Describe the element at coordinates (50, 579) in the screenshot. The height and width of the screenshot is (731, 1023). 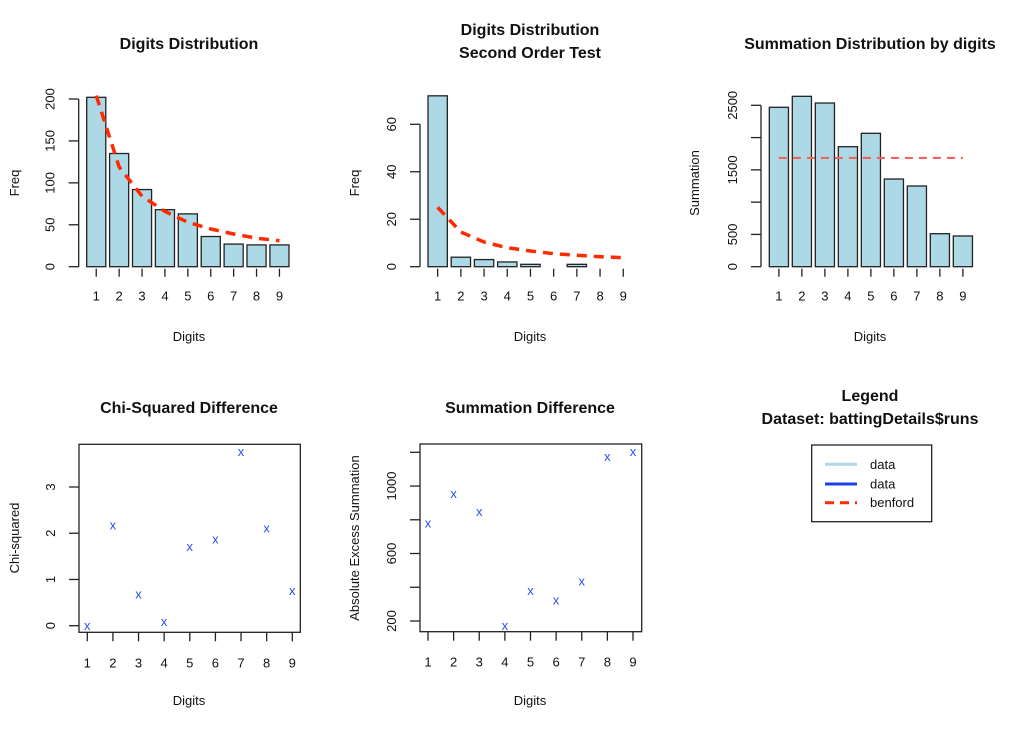
I see `y-tick-label: 1` at that location.